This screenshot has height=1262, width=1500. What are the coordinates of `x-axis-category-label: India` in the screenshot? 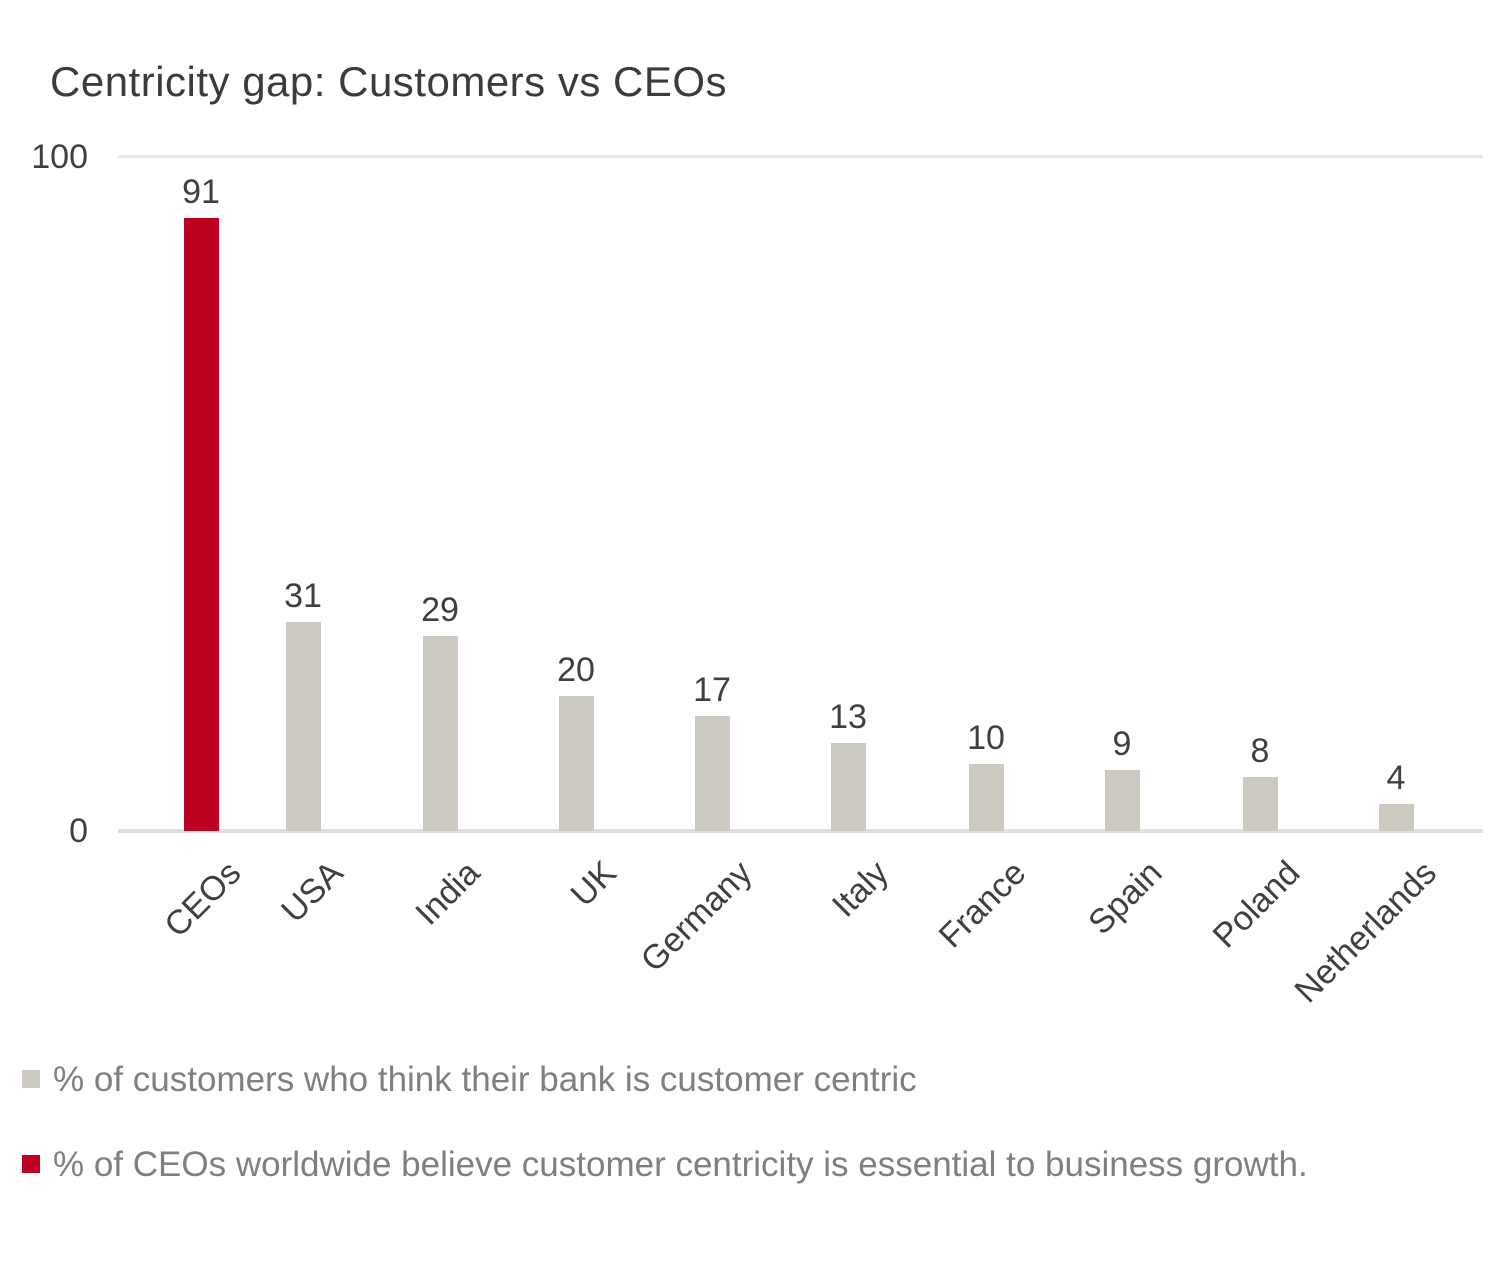 It's located at (448, 893).